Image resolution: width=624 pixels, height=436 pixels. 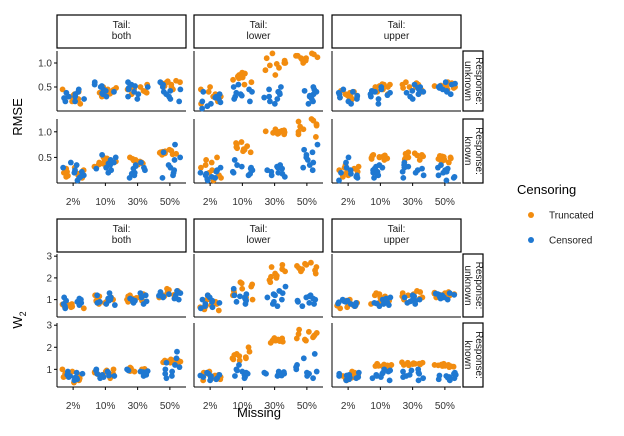 I want to click on row-strip-box, so click(x=473, y=285).